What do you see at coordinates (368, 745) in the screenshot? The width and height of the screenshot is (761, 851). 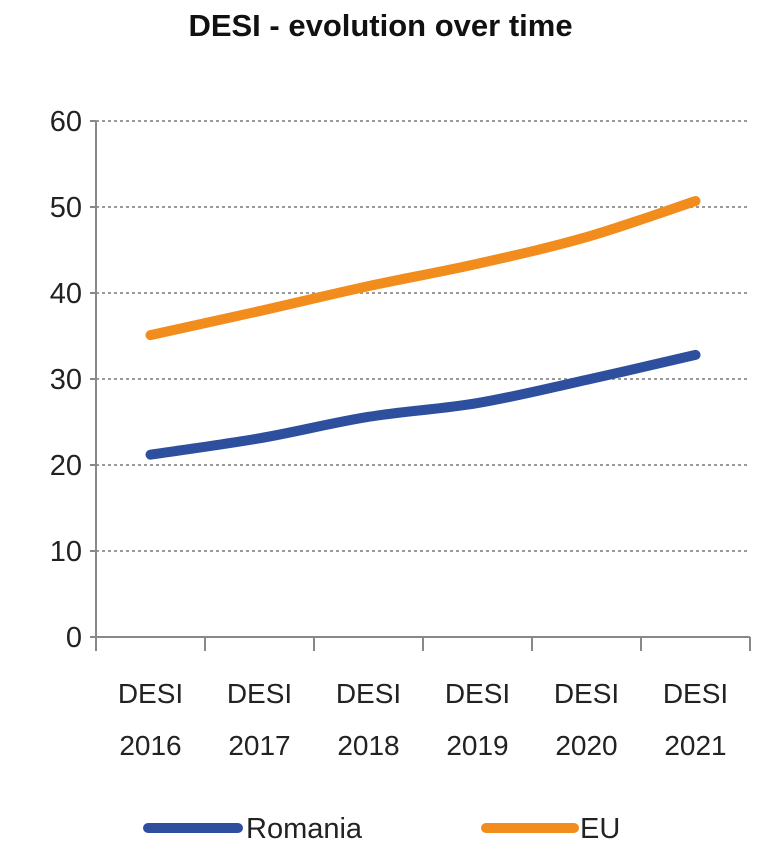 I see `x-tick-label-line: 2018` at bounding box center [368, 745].